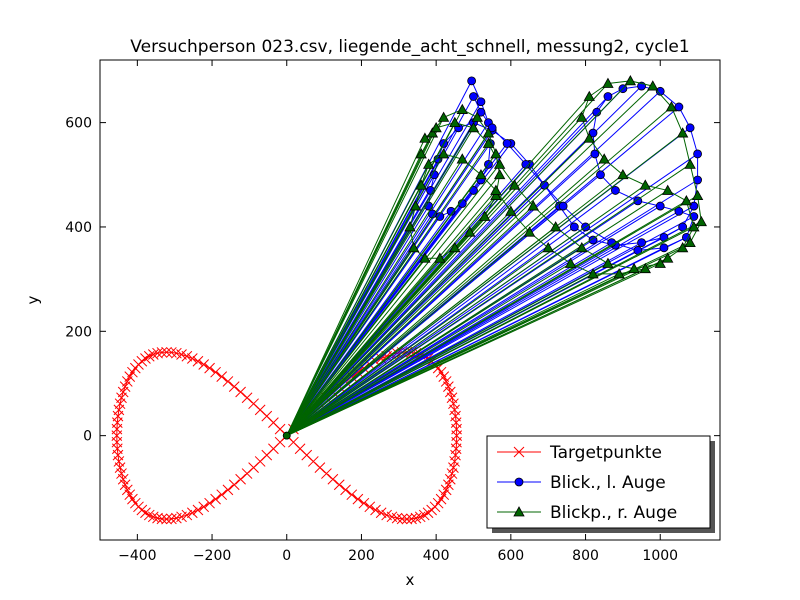 The height and width of the screenshot is (600, 800). I want to click on y-tick-label: 400, so click(78, 228).